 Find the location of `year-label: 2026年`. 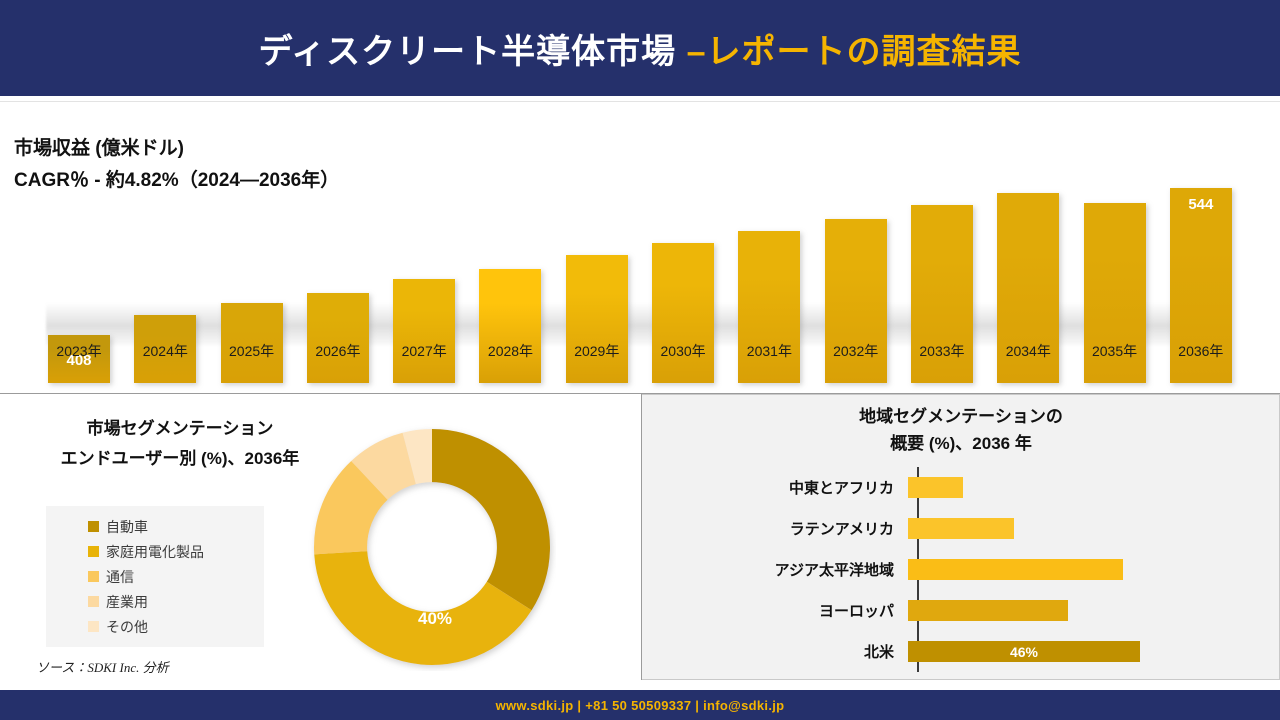

year-label: 2026年 is located at coordinates (338, 351).